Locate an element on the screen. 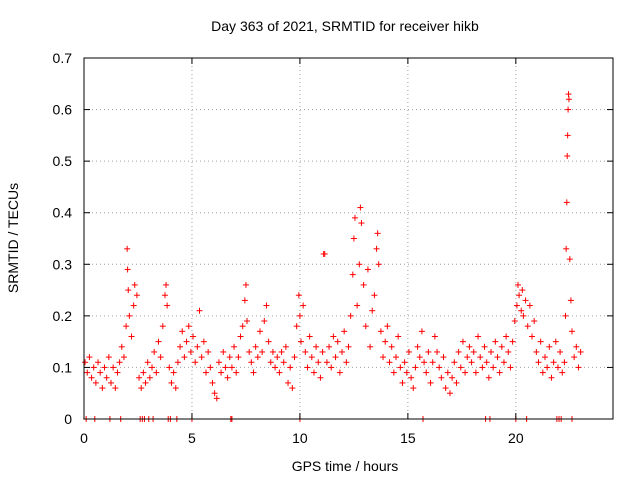 The width and height of the screenshot is (640, 485). y-axis-label: SRMTID / TECUs is located at coordinates (13, 238).